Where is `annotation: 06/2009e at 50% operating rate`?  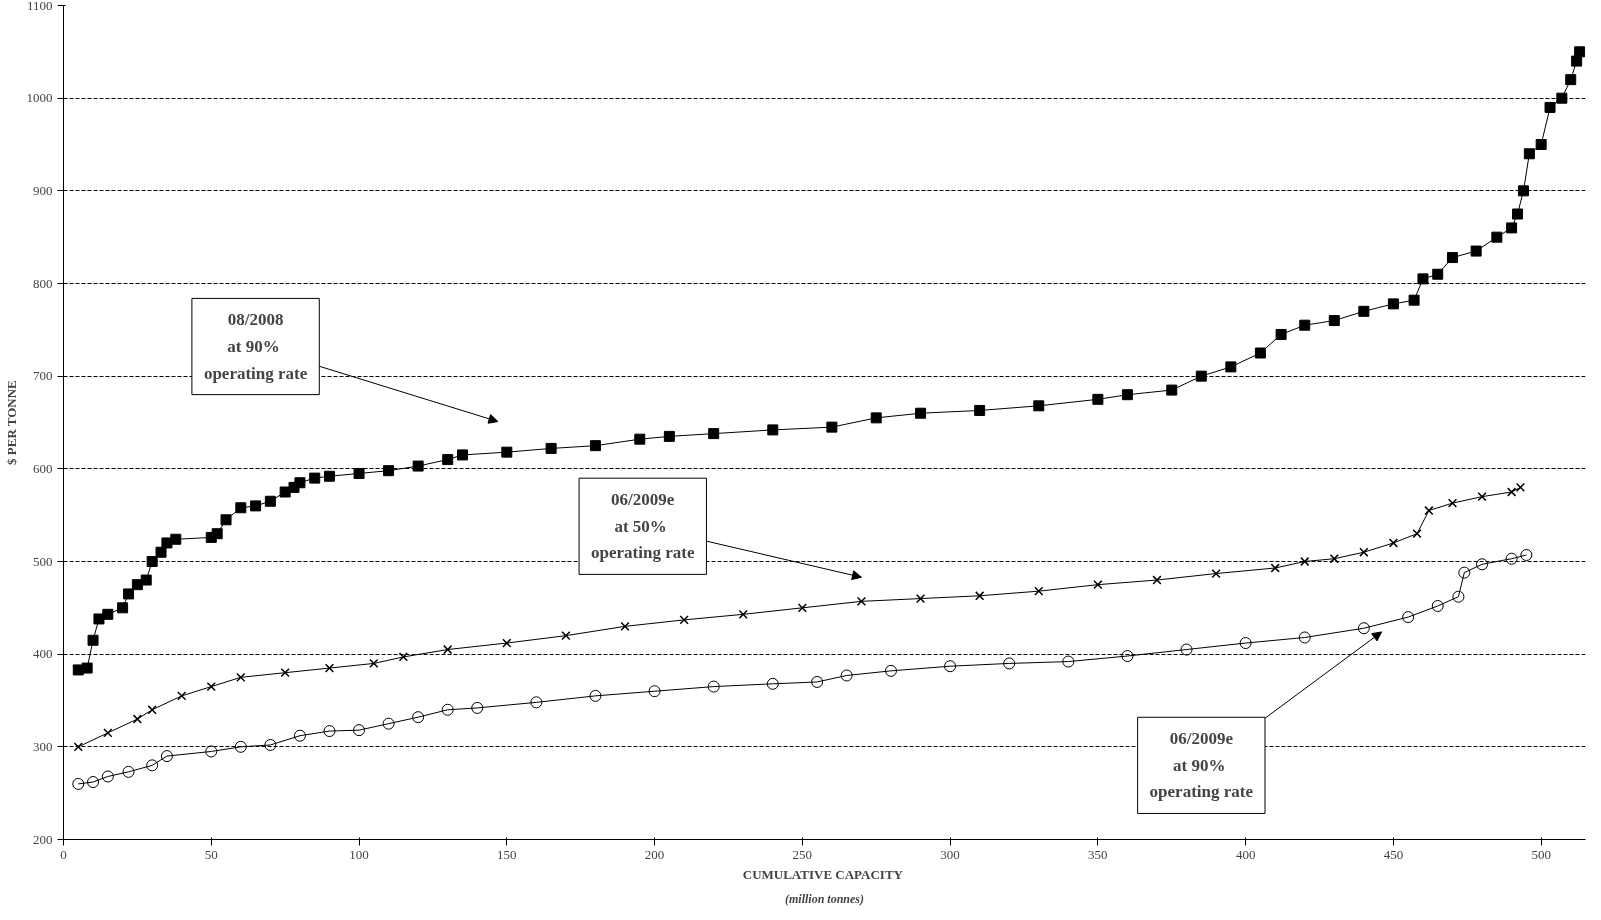 annotation: 06/2009e at 50% operating rate is located at coordinates (643, 526).